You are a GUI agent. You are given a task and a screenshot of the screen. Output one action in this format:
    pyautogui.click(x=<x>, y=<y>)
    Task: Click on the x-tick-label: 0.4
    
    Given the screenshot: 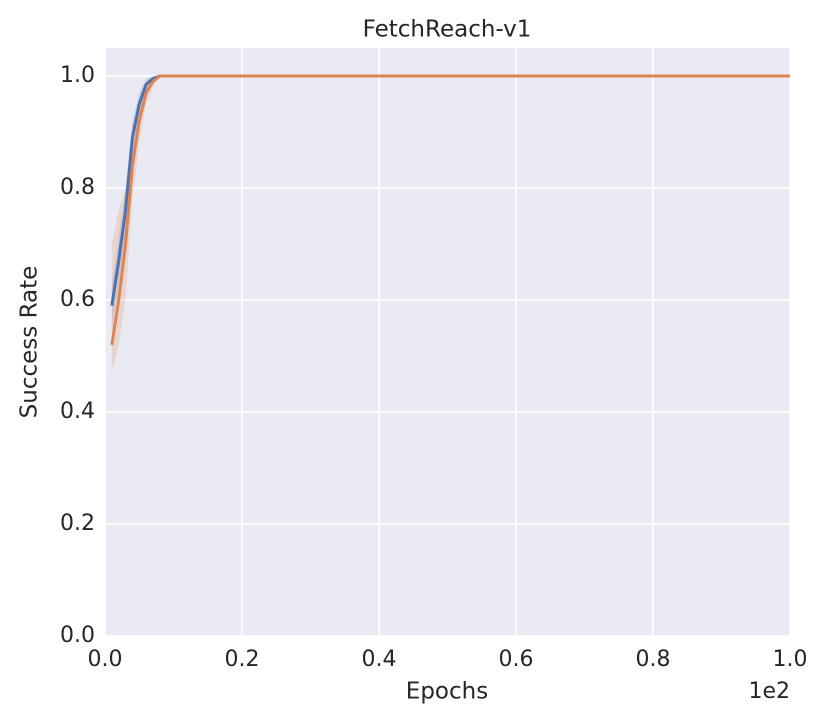 What is the action you would take?
    pyautogui.click(x=379, y=659)
    